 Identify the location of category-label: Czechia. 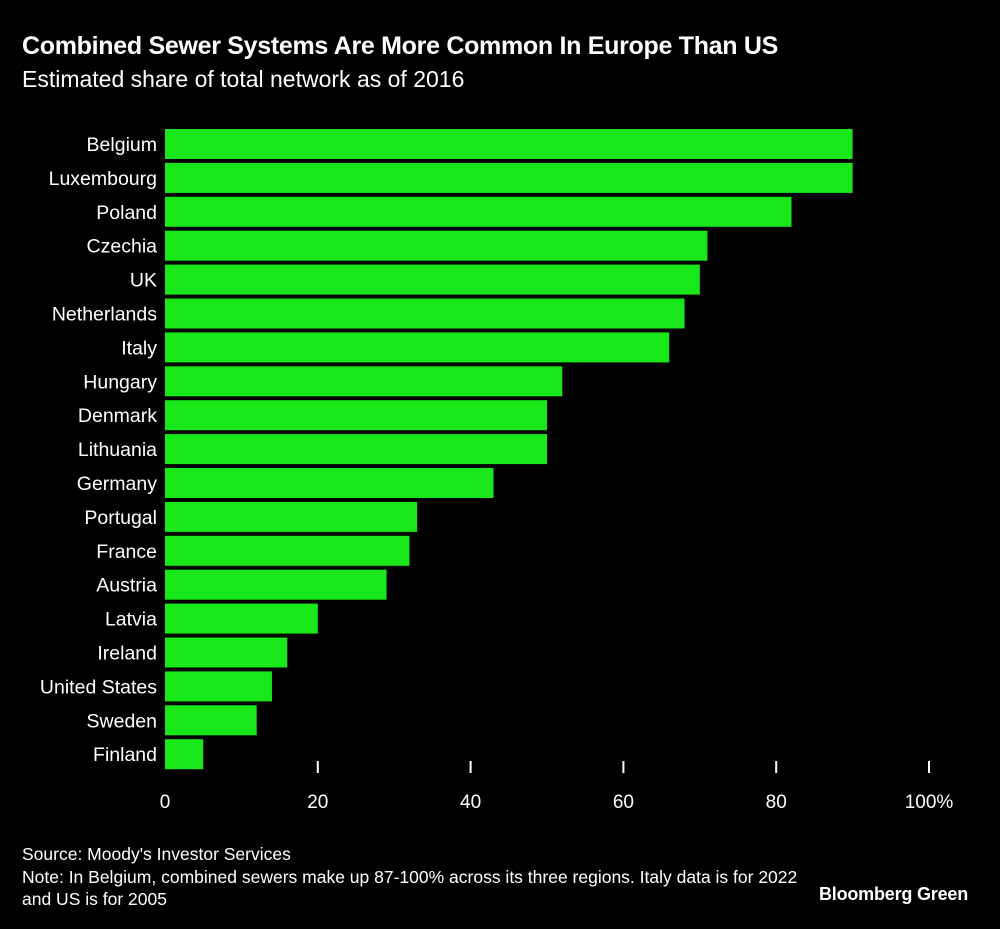
(122, 247).